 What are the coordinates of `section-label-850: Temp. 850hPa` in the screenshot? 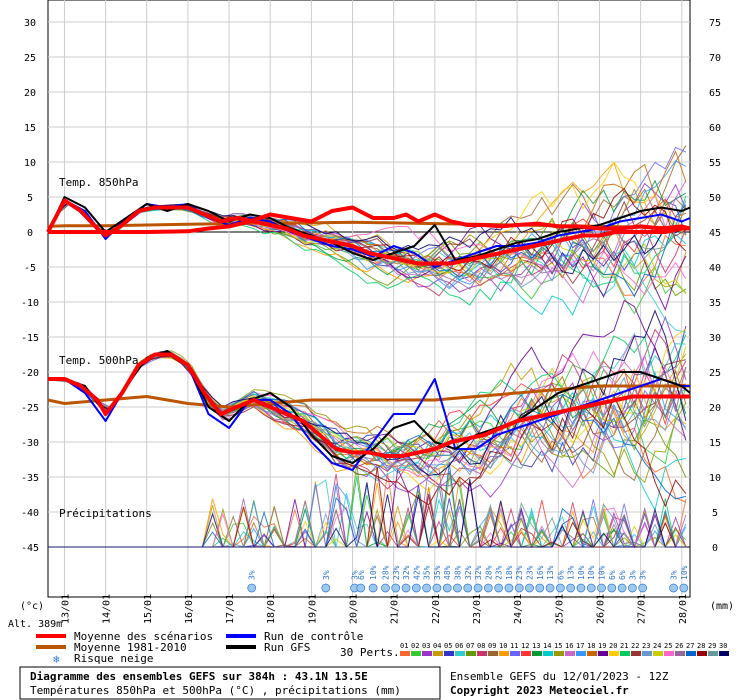 It's located at (98, 182).